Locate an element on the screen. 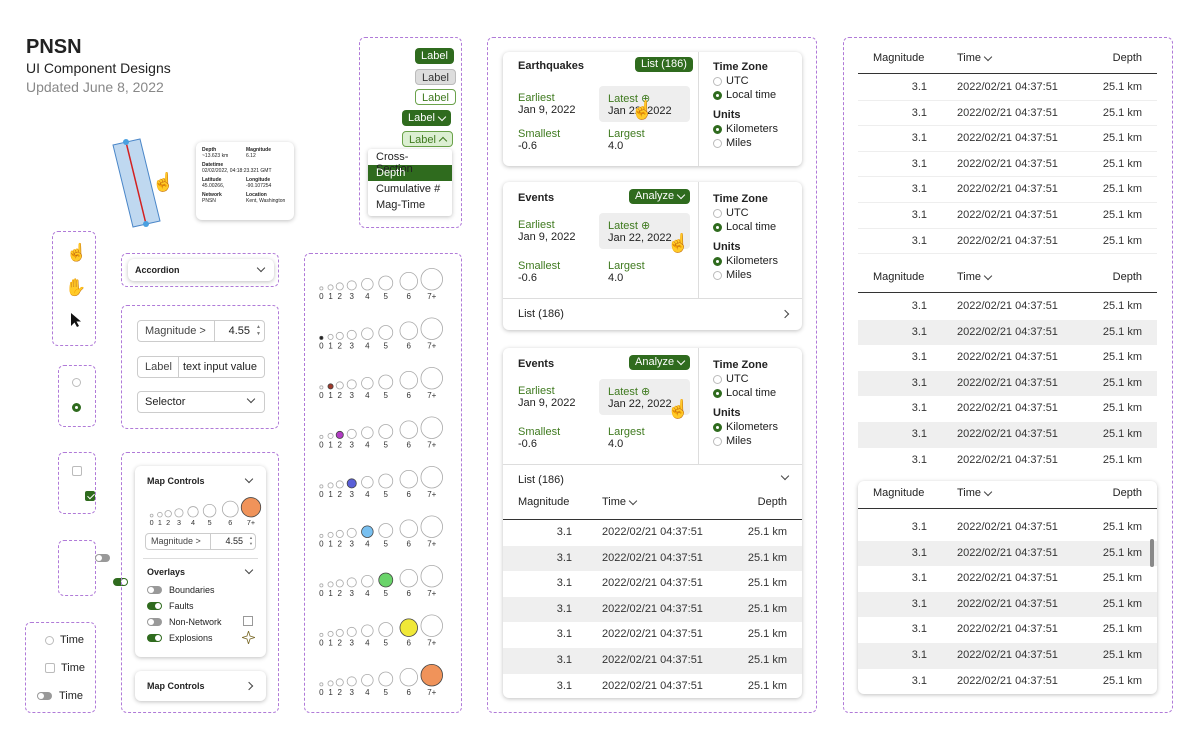  accordion: Accordion is located at coordinates (201, 270).